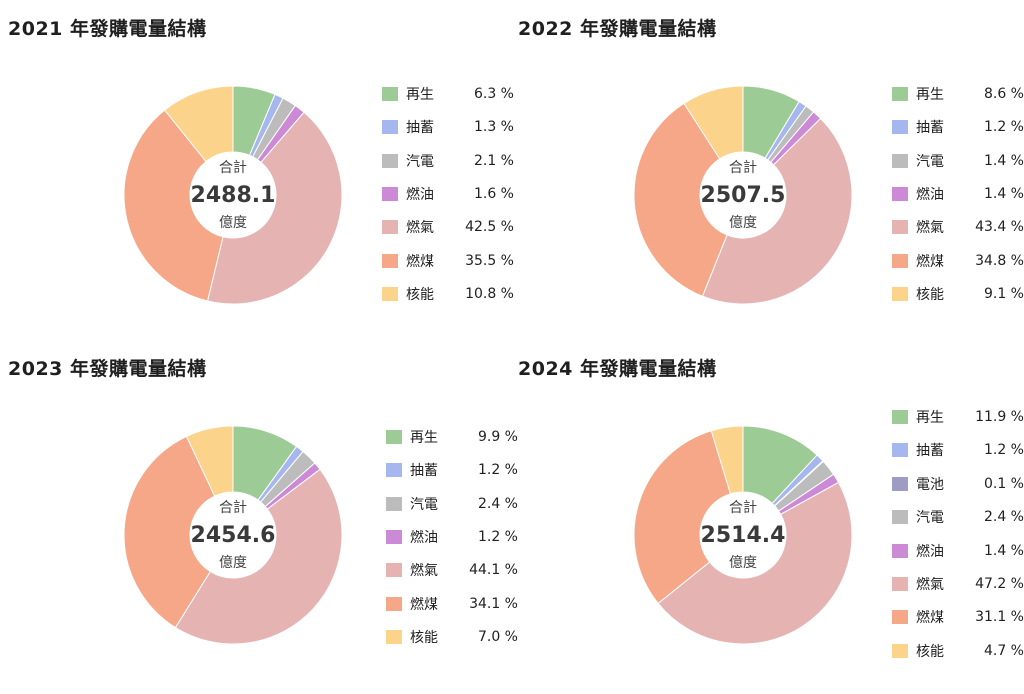 This screenshot has height=694, width=1024. Describe the element at coordinates (999, 617) in the screenshot. I see `legend-value: 31.1 %` at that location.